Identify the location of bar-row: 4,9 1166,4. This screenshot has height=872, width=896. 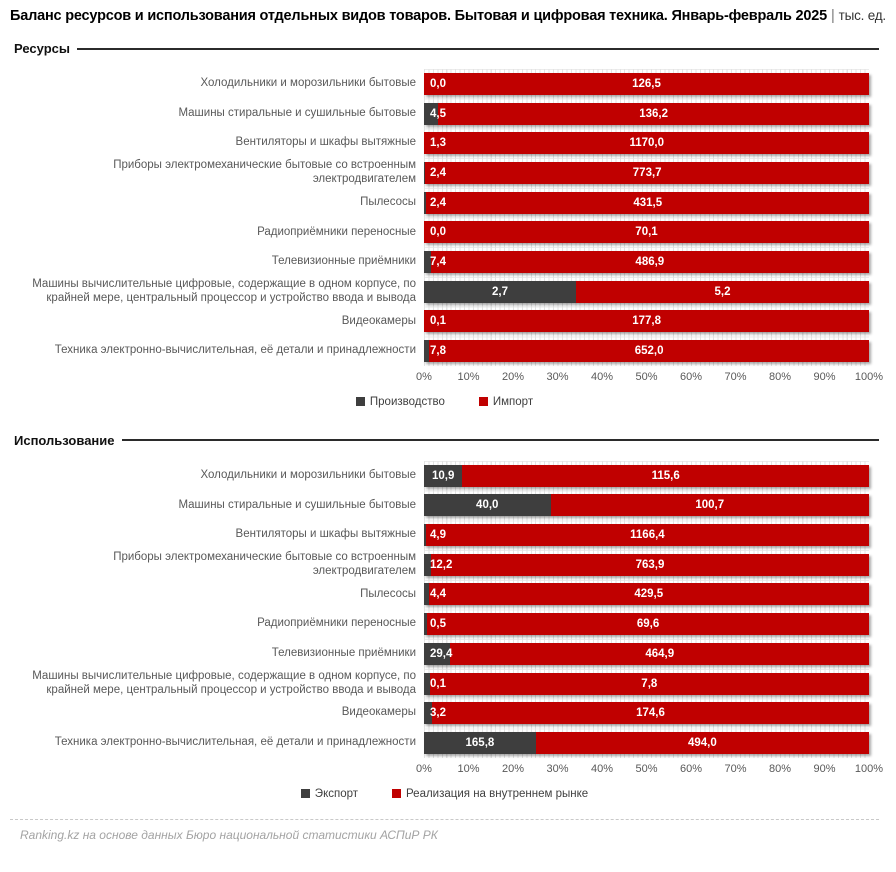
(646, 535).